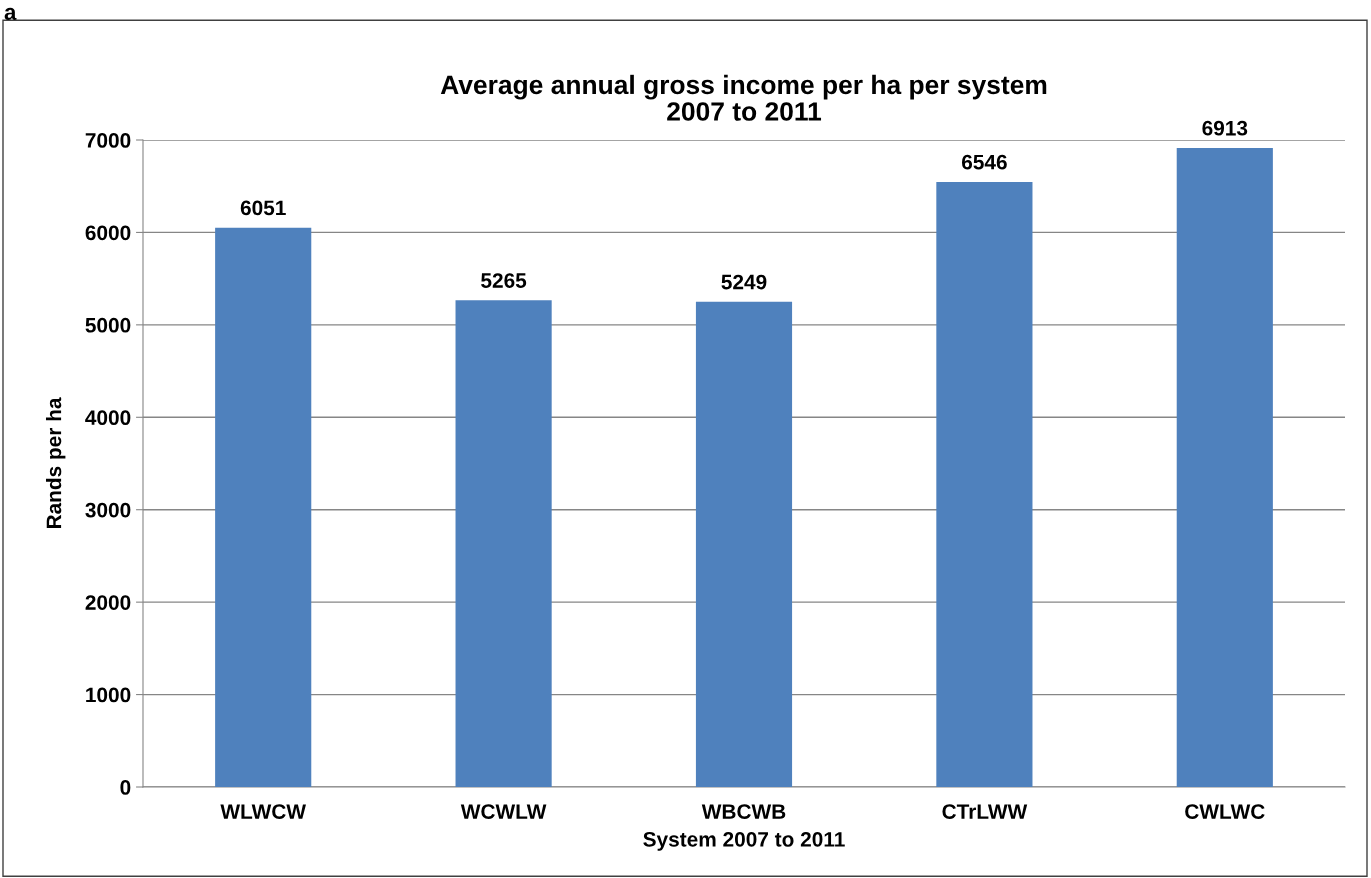 Image resolution: width=1371 pixels, height=878 pixels. What do you see at coordinates (263, 811) in the screenshot?
I see `x-tick-label: WLWCW` at bounding box center [263, 811].